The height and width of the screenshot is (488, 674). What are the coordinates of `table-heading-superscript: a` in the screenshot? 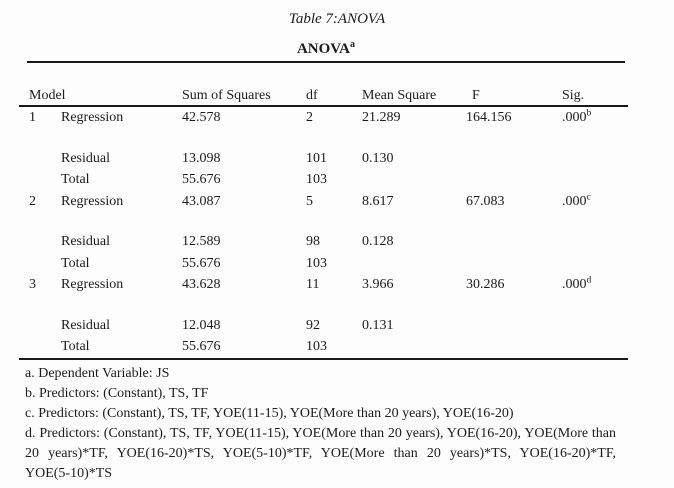 It's located at (353, 44).